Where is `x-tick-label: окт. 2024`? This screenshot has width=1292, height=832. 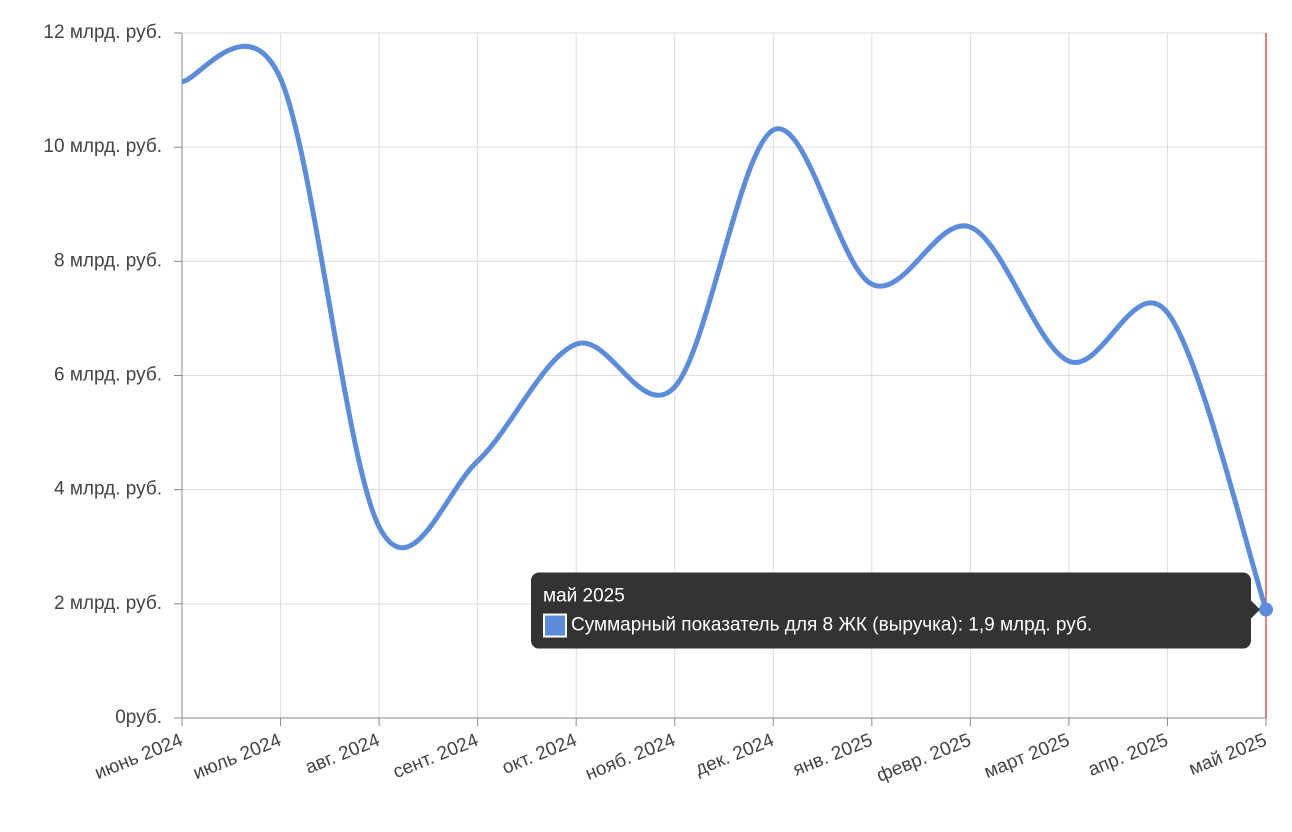
x-tick-label: окт. 2024 is located at coordinates (539, 754).